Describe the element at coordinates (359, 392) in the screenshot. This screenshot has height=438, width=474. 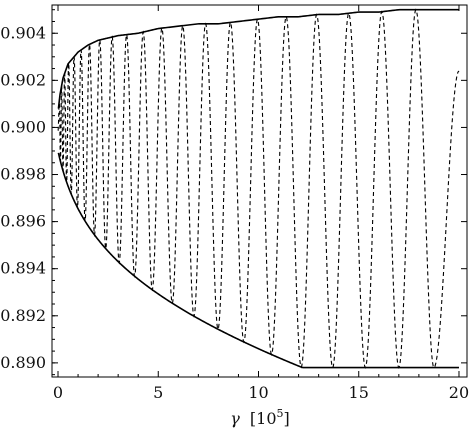
I see `x-tick-label: 15` at that location.